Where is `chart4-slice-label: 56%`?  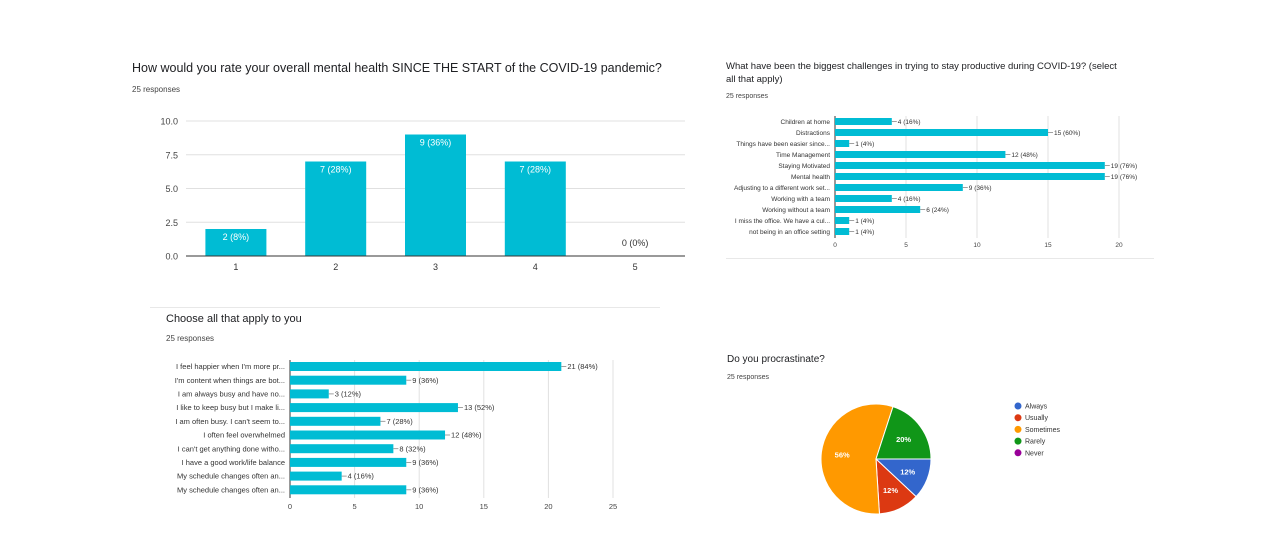 chart4-slice-label: 56% is located at coordinates (842, 455).